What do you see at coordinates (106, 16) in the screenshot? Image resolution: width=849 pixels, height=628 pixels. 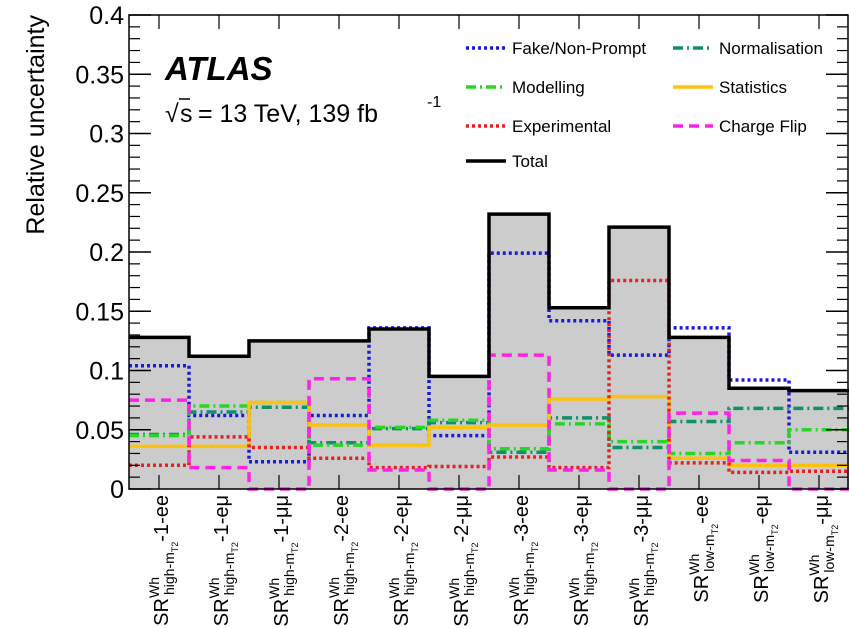 I see `y-tick-label: 0.4` at bounding box center [106, 16].